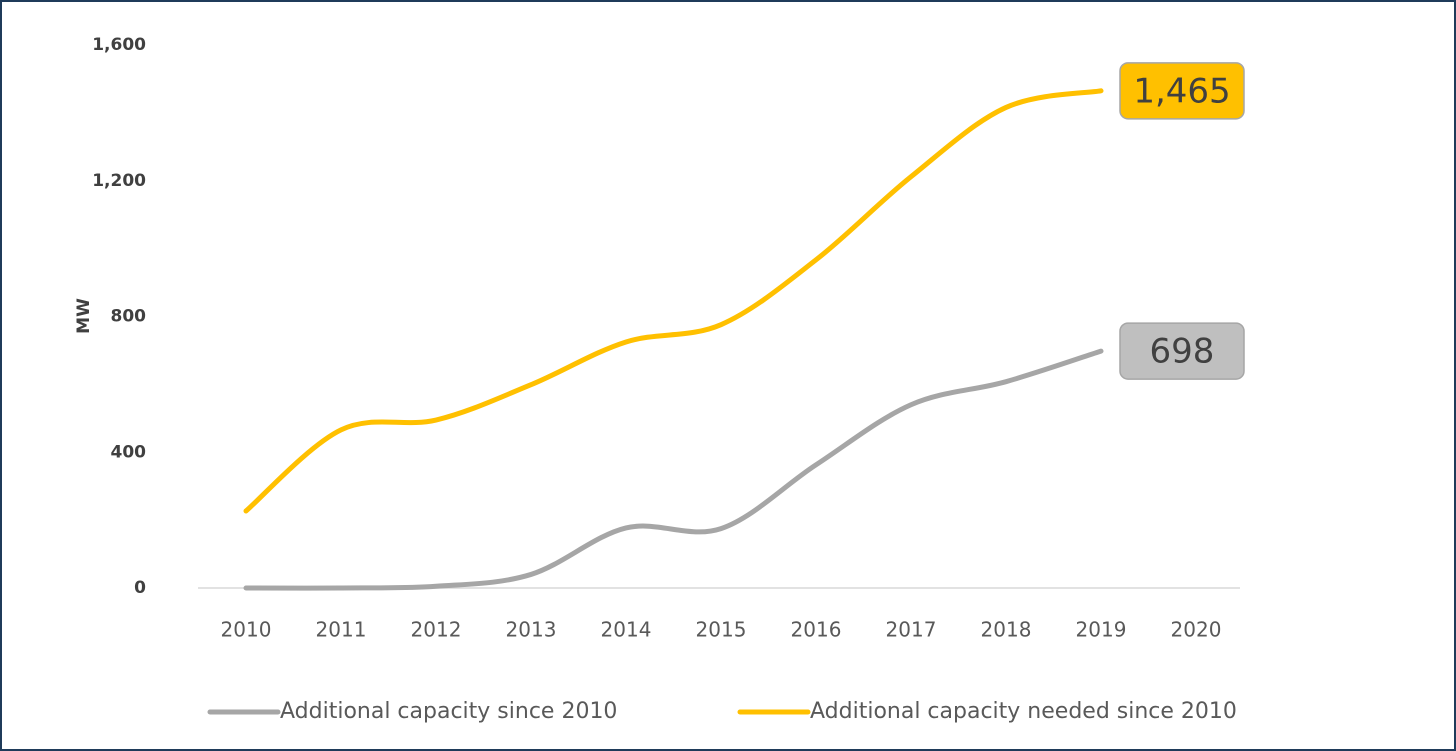  What do you see at coordinates (119, 45) in the screenshot?
I see `y-tick-label: 1,600` at bounding box center [119, 45].